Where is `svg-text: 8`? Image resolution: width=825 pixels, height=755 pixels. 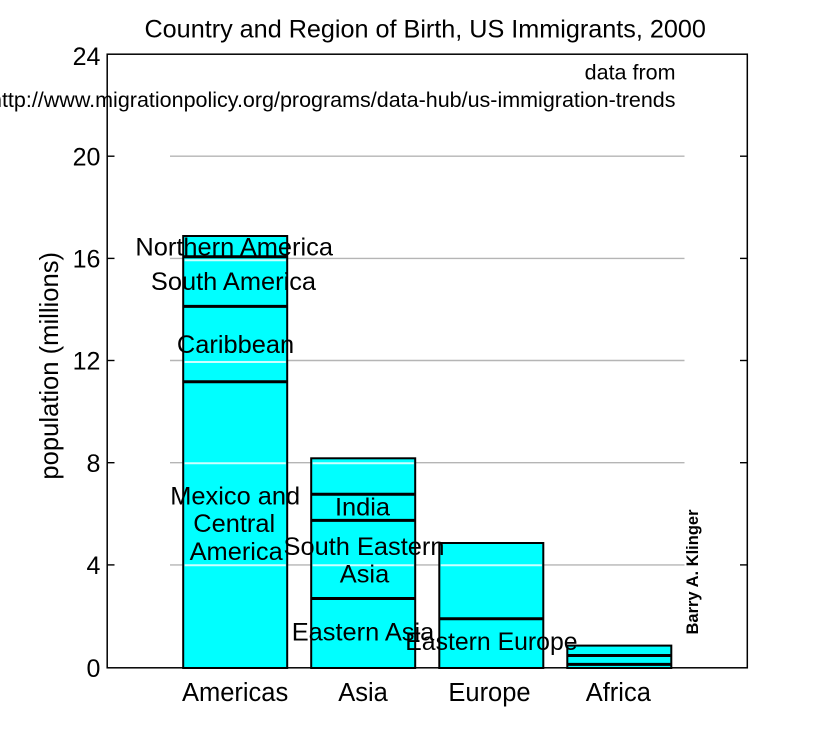 svg-text: 8 is located at coordinates (93, 464).